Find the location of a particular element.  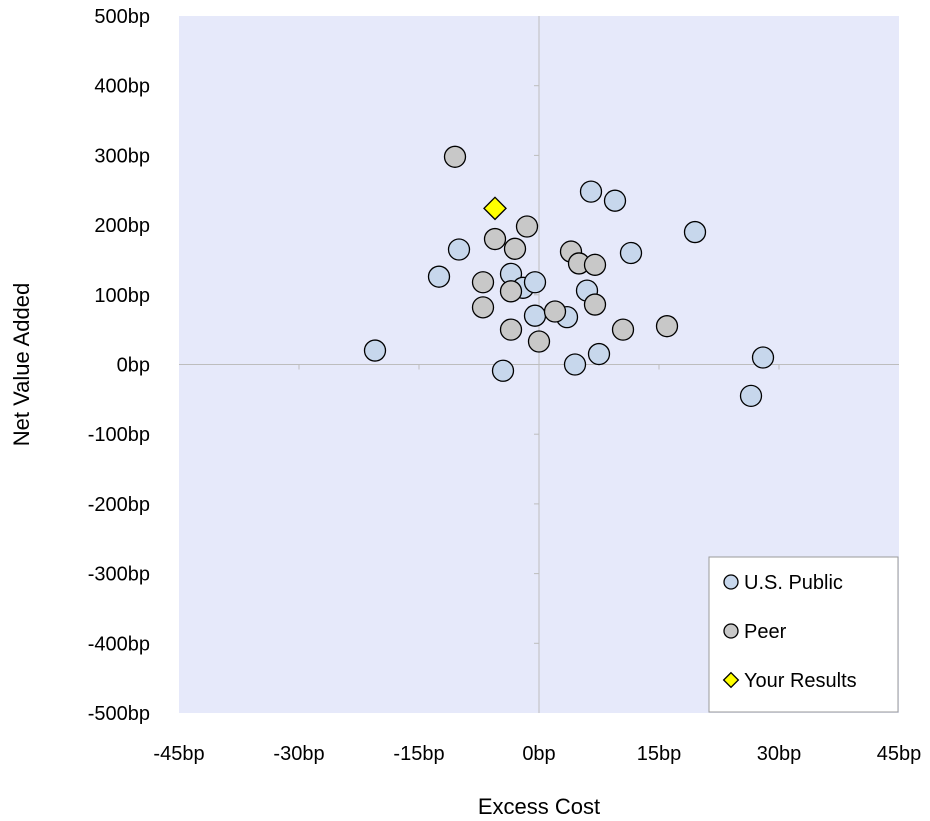

x-tick-label: 15bp is located at coordinates (659, 754).